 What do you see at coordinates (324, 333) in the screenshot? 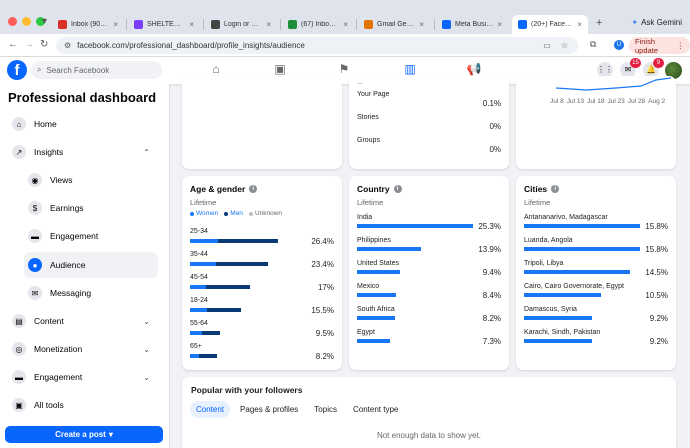
I see `age-percentage: 9.5%` at bounding box center [324, 333].